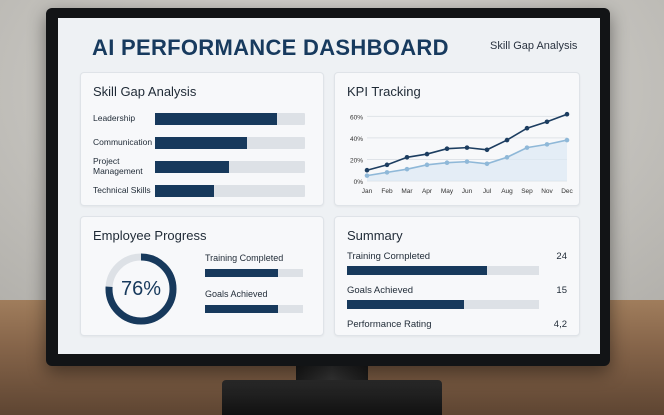 This screenshot has height=415, width=664. Describe the element at coordinates (114, 118) in the screenshot. I see `skill-label: Leadership` at that location.